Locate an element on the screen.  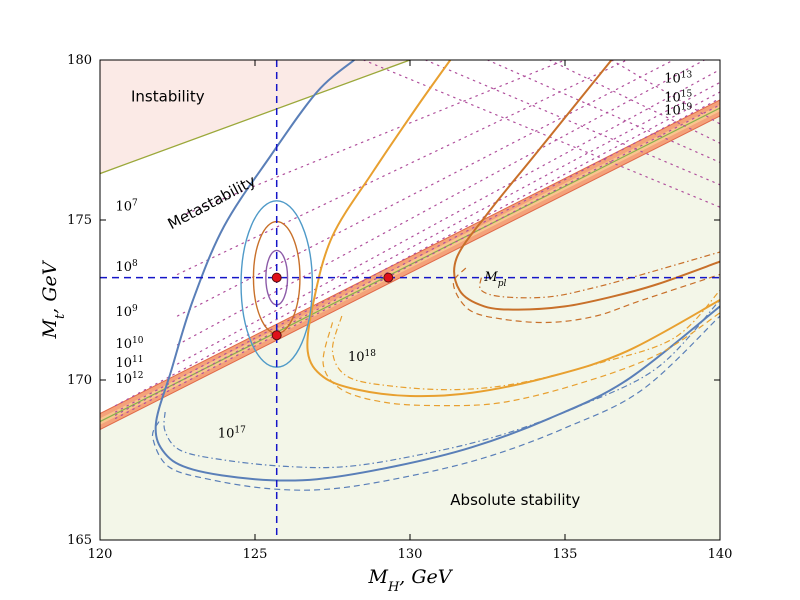
region-label-1: Metastability is located at coordinates (212, 202).